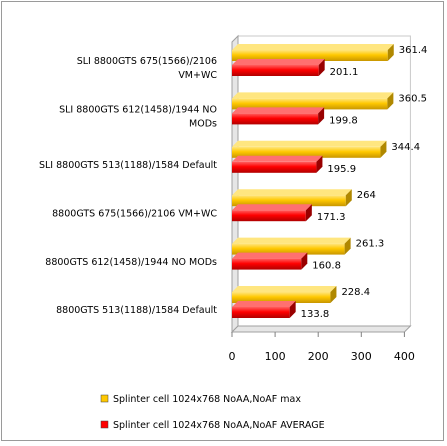 This screenshot has width=447, height=446. What do you see at coordinates (412, 98) in the screenshot?
I see `data-label-max: 360.5` at bounding box center [412, 98].